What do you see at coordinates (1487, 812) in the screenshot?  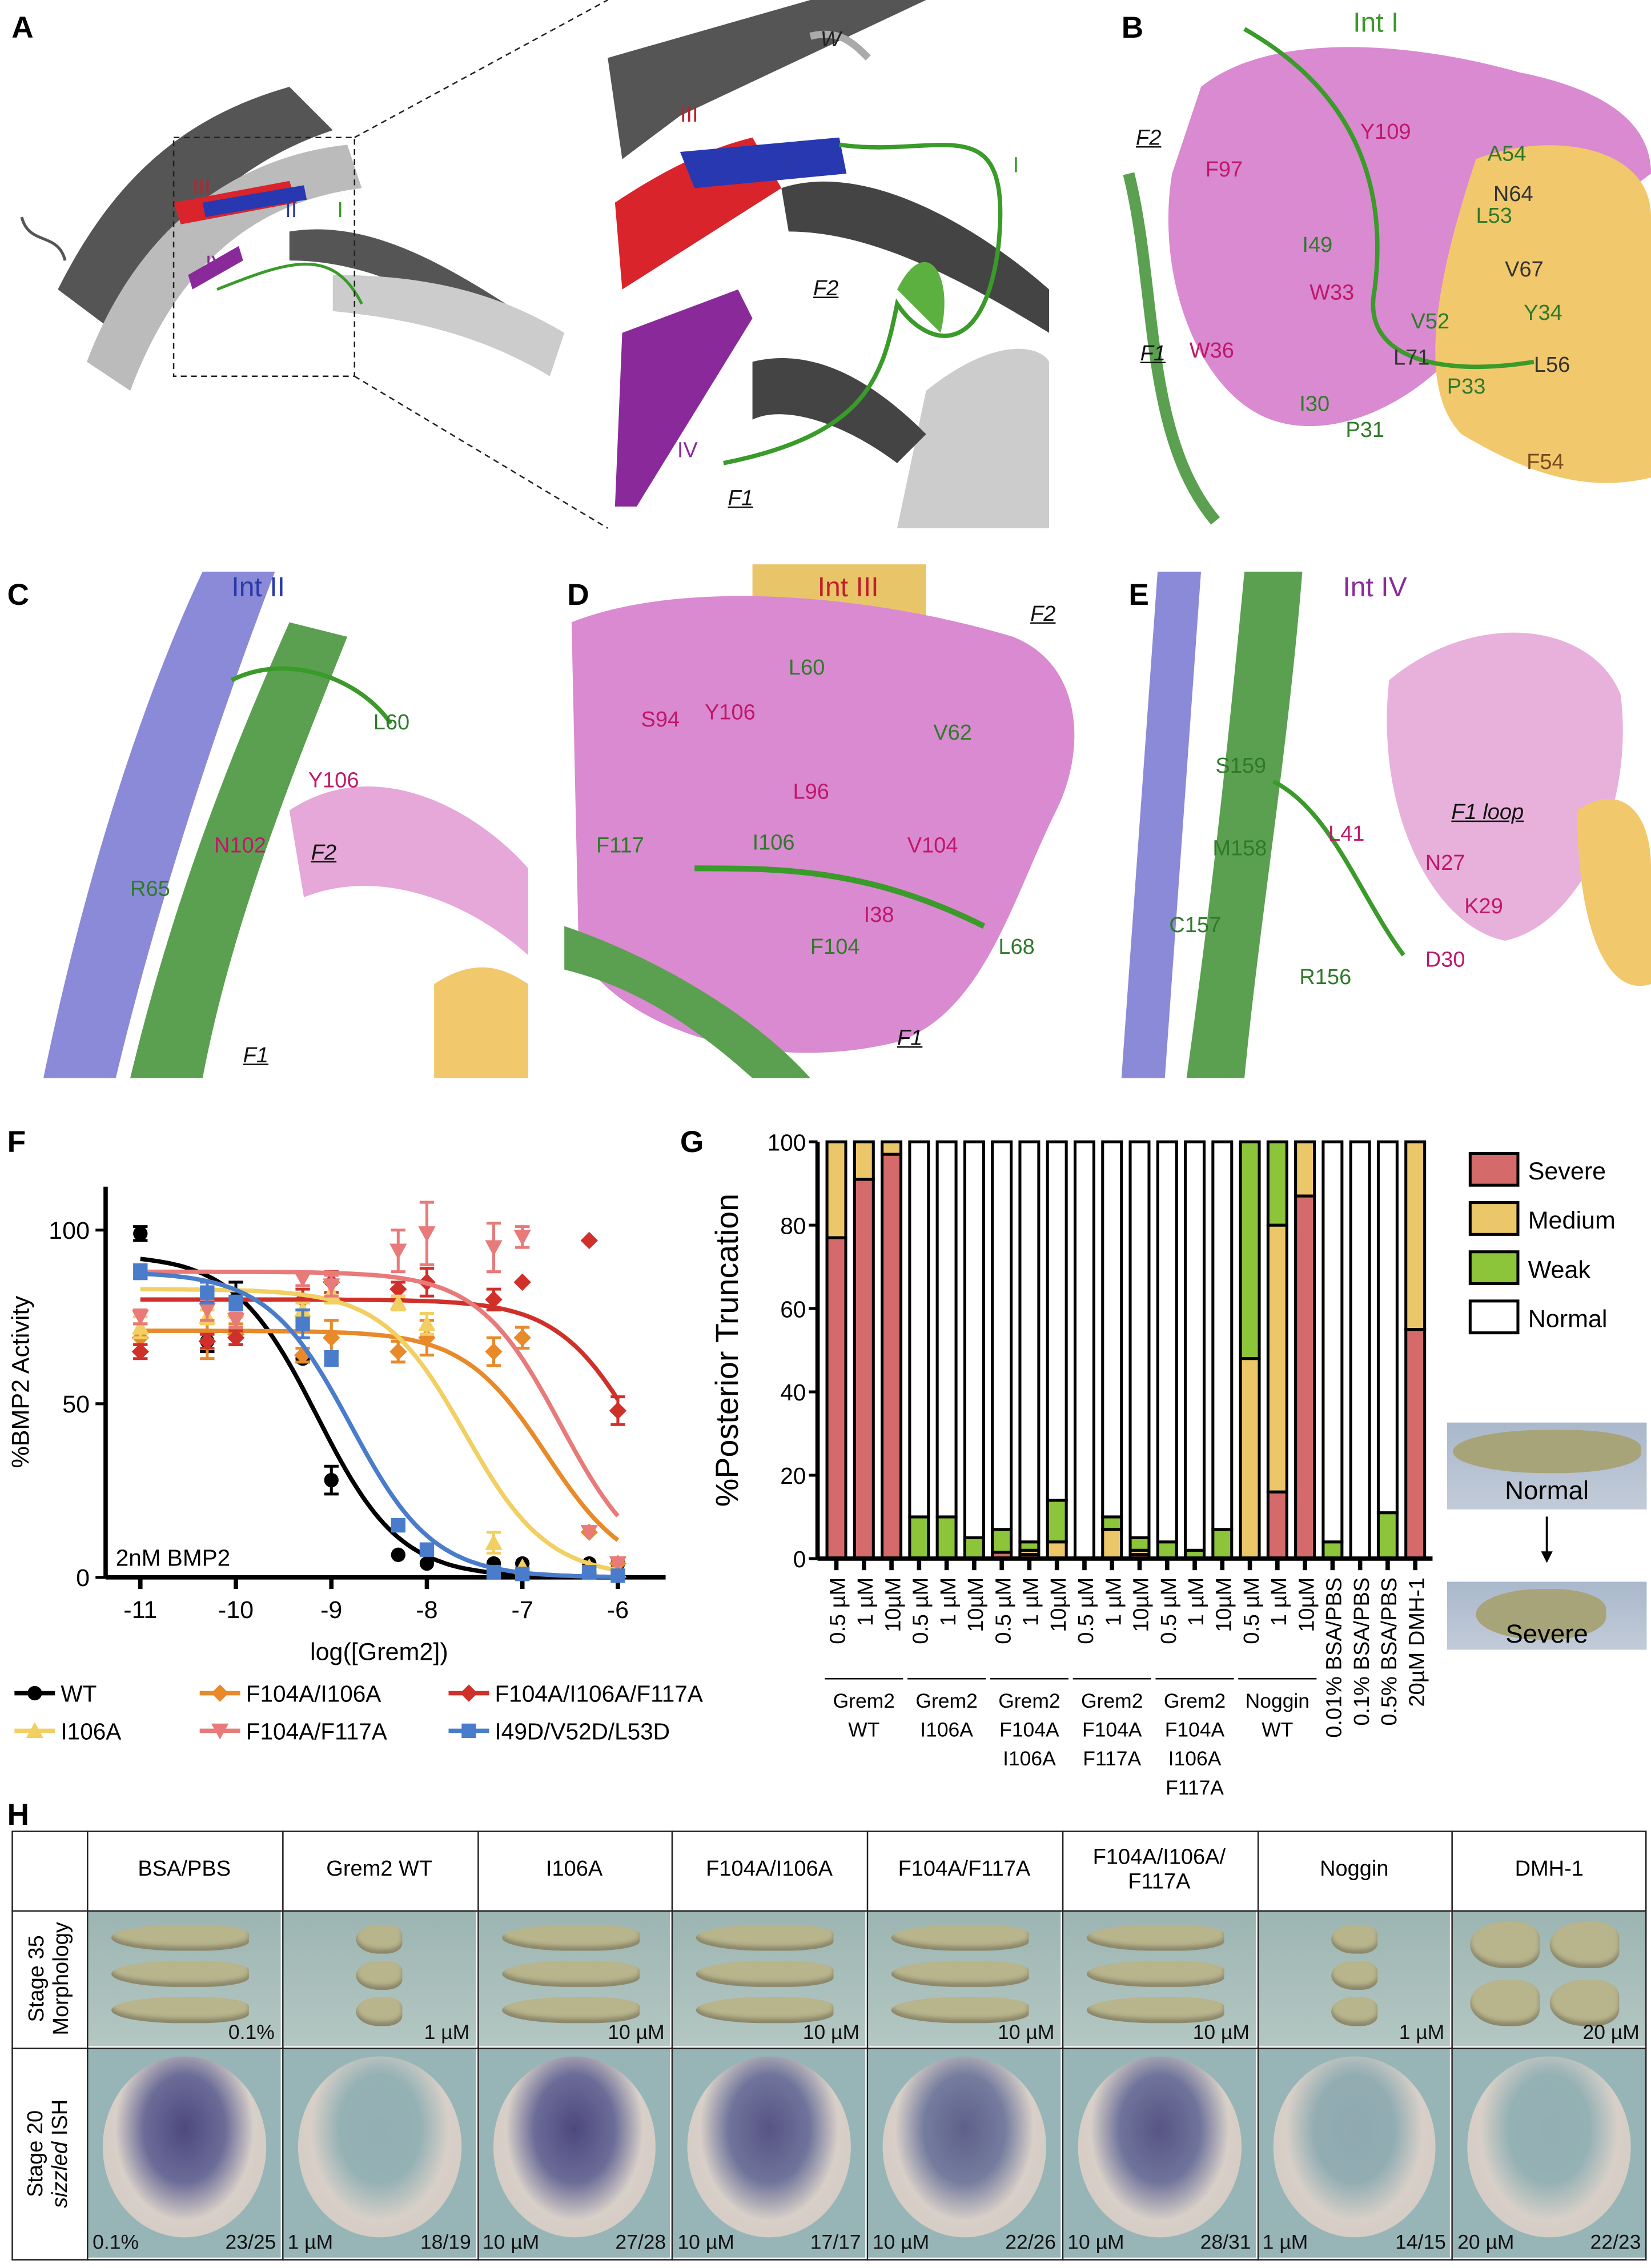 I see `residue-label-e: F1 loop` at bounding box center [1487, 812].